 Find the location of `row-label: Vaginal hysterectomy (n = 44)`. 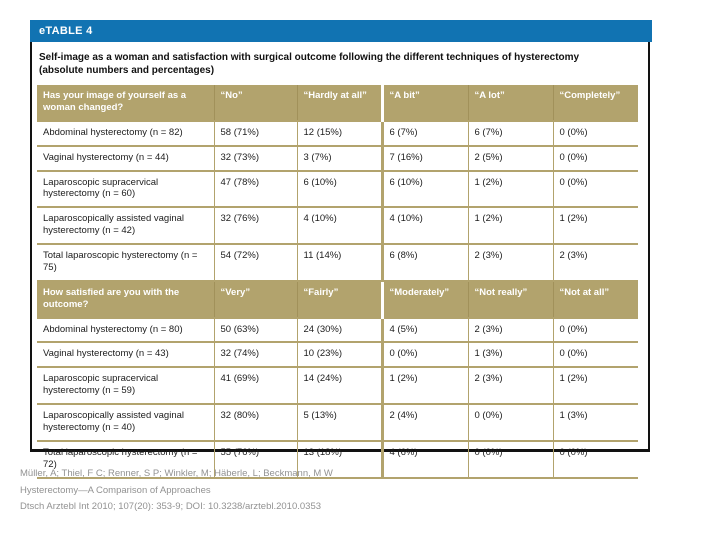

row-label: Vaginal hysterectomy (n = 44) is located at coordinates (125, 158).